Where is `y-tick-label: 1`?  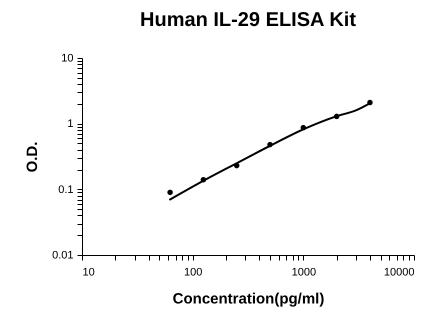
y-tick-label: 1 is located at coordinates (70, 124).